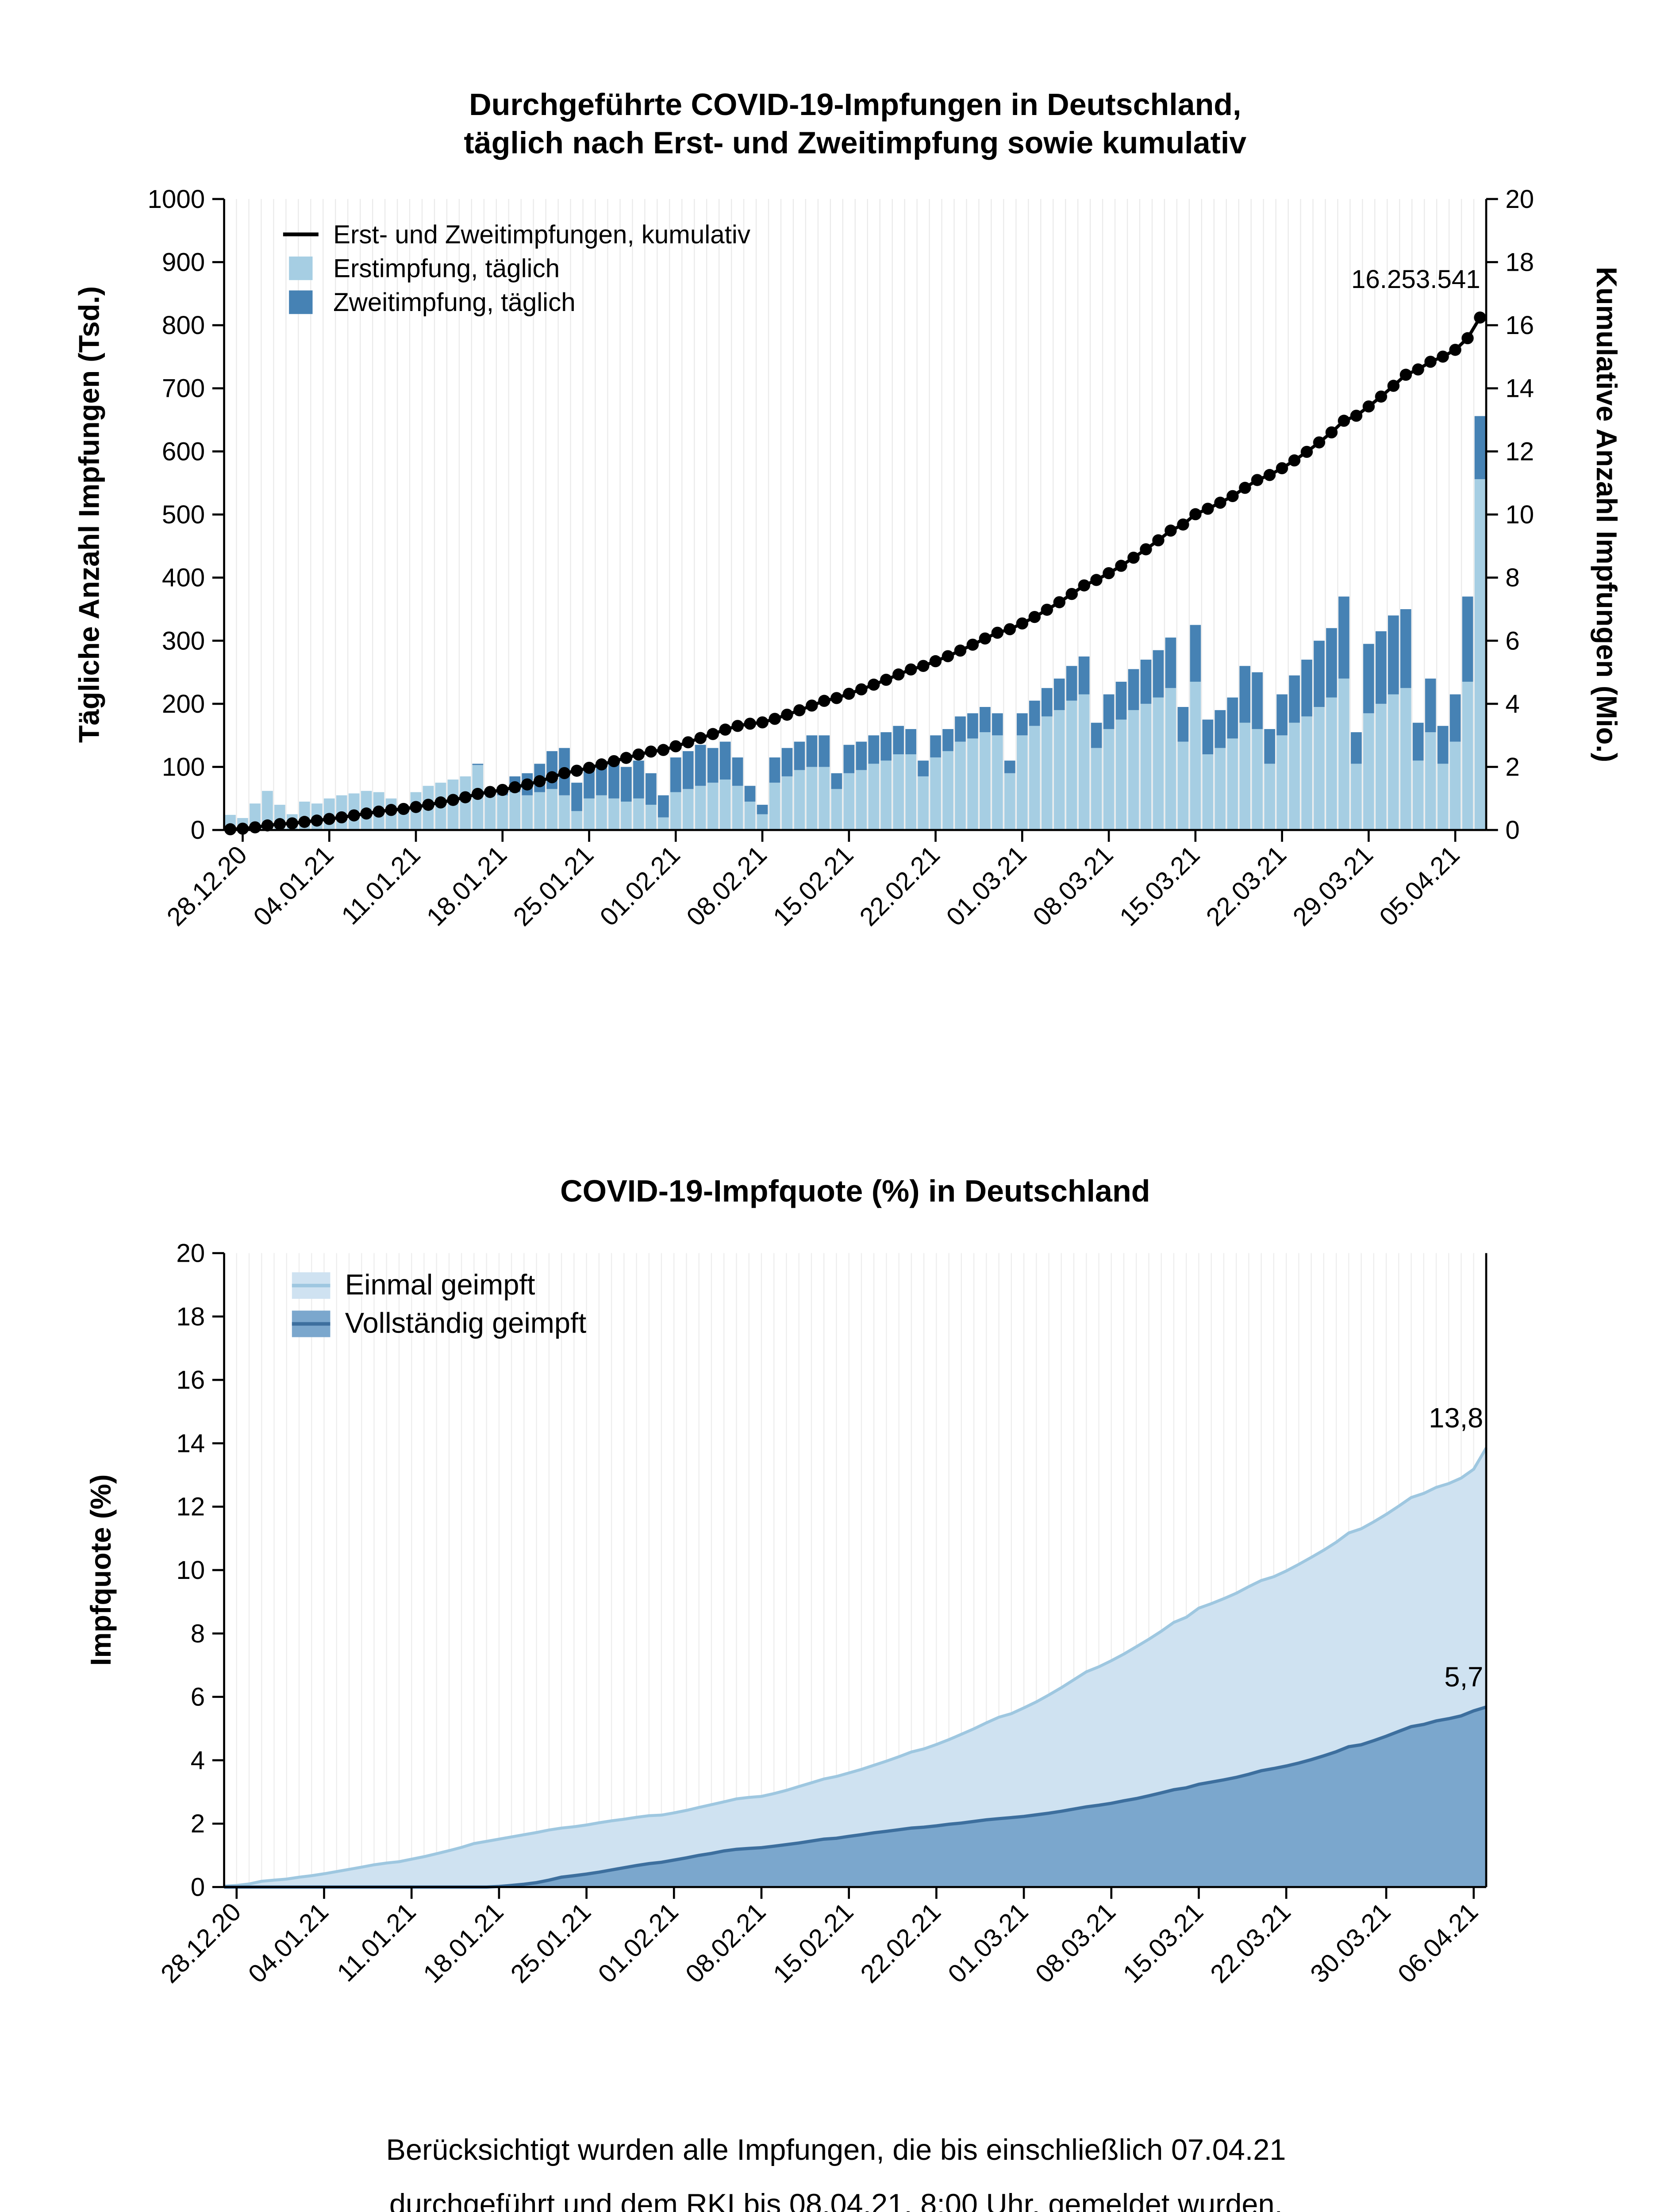  What do you see at coordinates (1246, 886) in the screenshot?
I see `x-tick-label: 22.03.21` at bounding box center [1246, 886].